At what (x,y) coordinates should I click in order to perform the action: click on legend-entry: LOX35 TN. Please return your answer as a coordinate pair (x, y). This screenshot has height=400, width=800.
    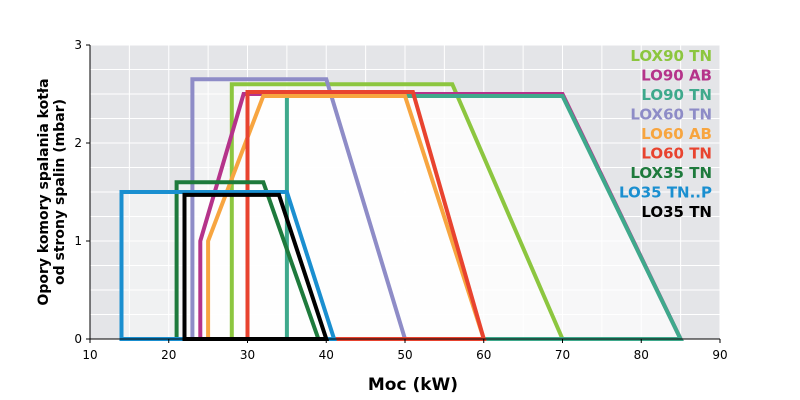
    Looking at the image, I should click on (671, 173).